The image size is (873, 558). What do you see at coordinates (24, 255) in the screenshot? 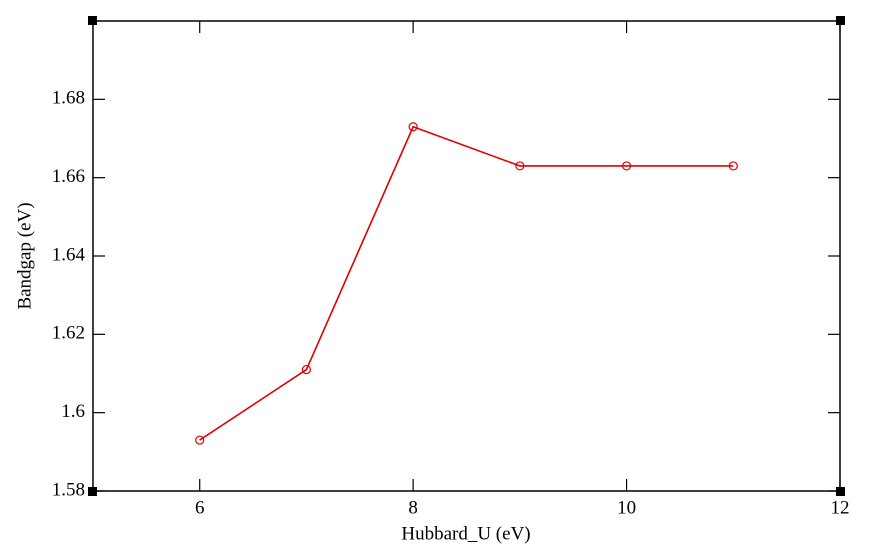
I see `y-axis-label: Bandgap (eV)` at bounding box center [24, 255].